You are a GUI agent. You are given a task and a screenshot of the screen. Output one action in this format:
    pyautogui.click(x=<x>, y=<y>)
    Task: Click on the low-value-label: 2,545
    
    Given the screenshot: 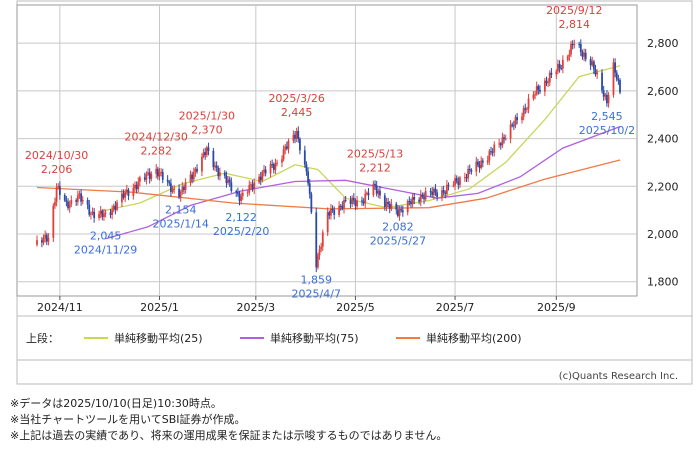 What is the action you would take?
    pyautogui.click(x=607, y=116)
    